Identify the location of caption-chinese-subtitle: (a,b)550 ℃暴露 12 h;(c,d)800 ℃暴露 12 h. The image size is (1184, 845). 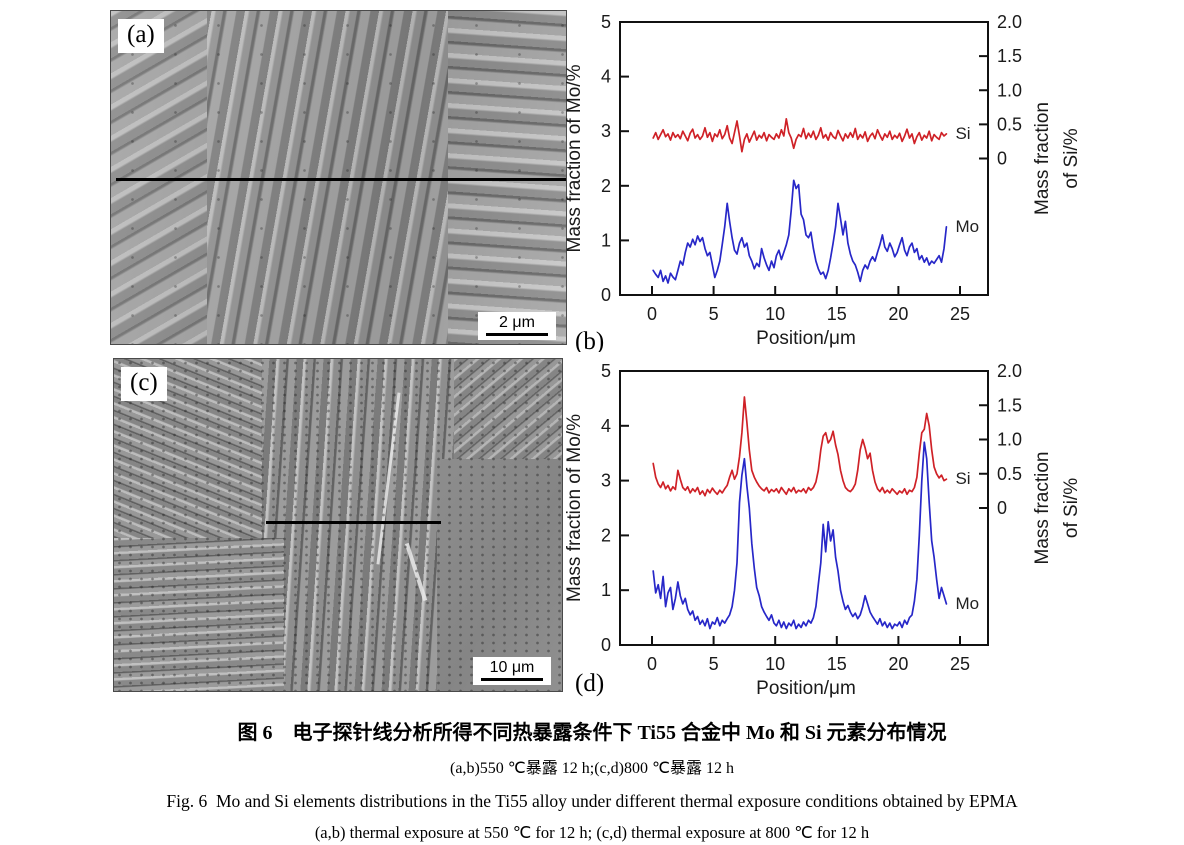
(592, 768).